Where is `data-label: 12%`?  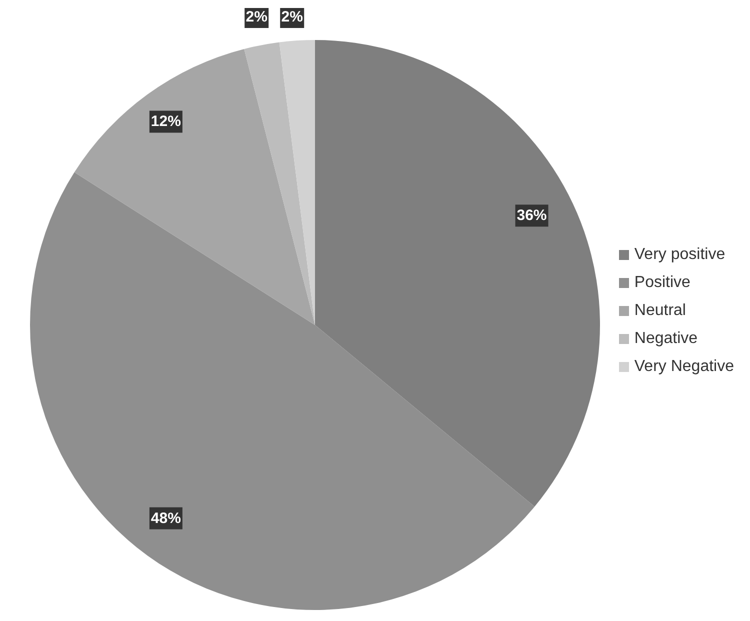
data-label: 12% is located at coordinates (165, 121).